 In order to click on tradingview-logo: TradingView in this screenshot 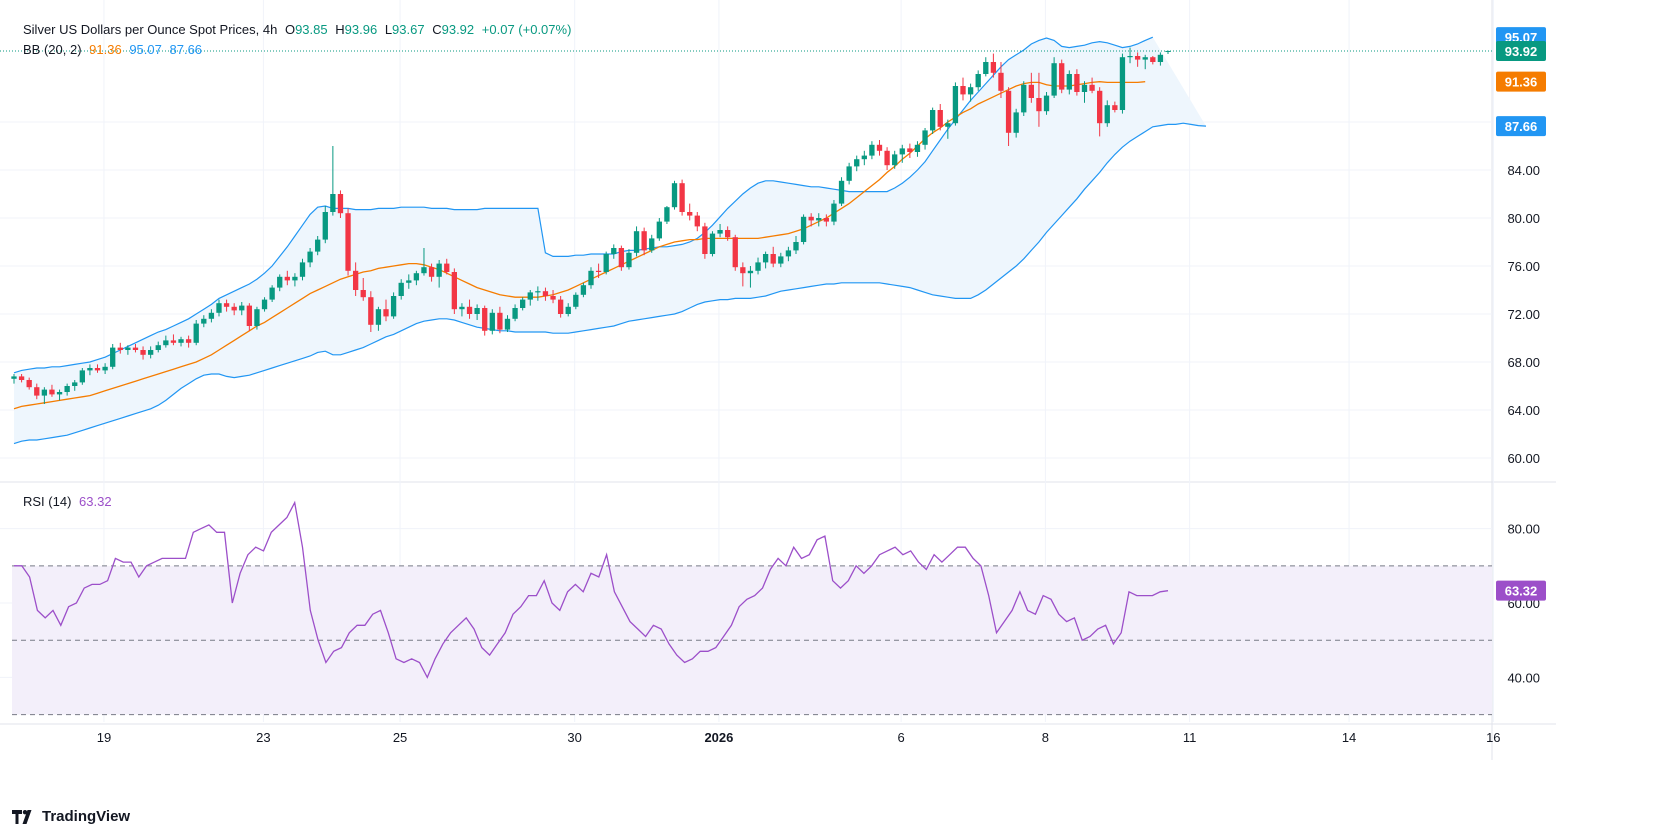, I will do `click(71, 816)`.